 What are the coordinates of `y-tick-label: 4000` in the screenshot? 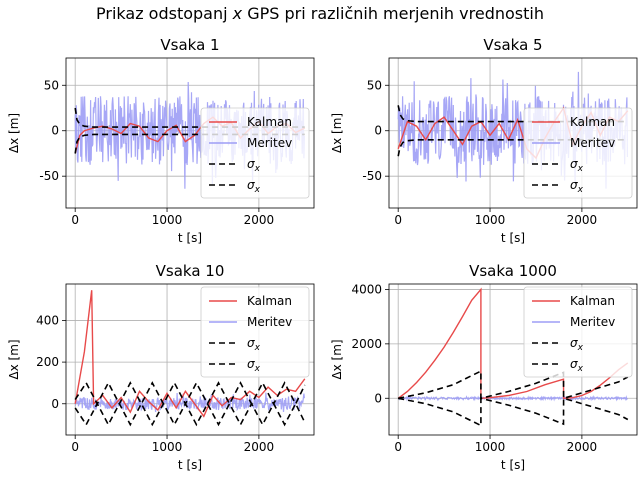 It's located at (366, 289).